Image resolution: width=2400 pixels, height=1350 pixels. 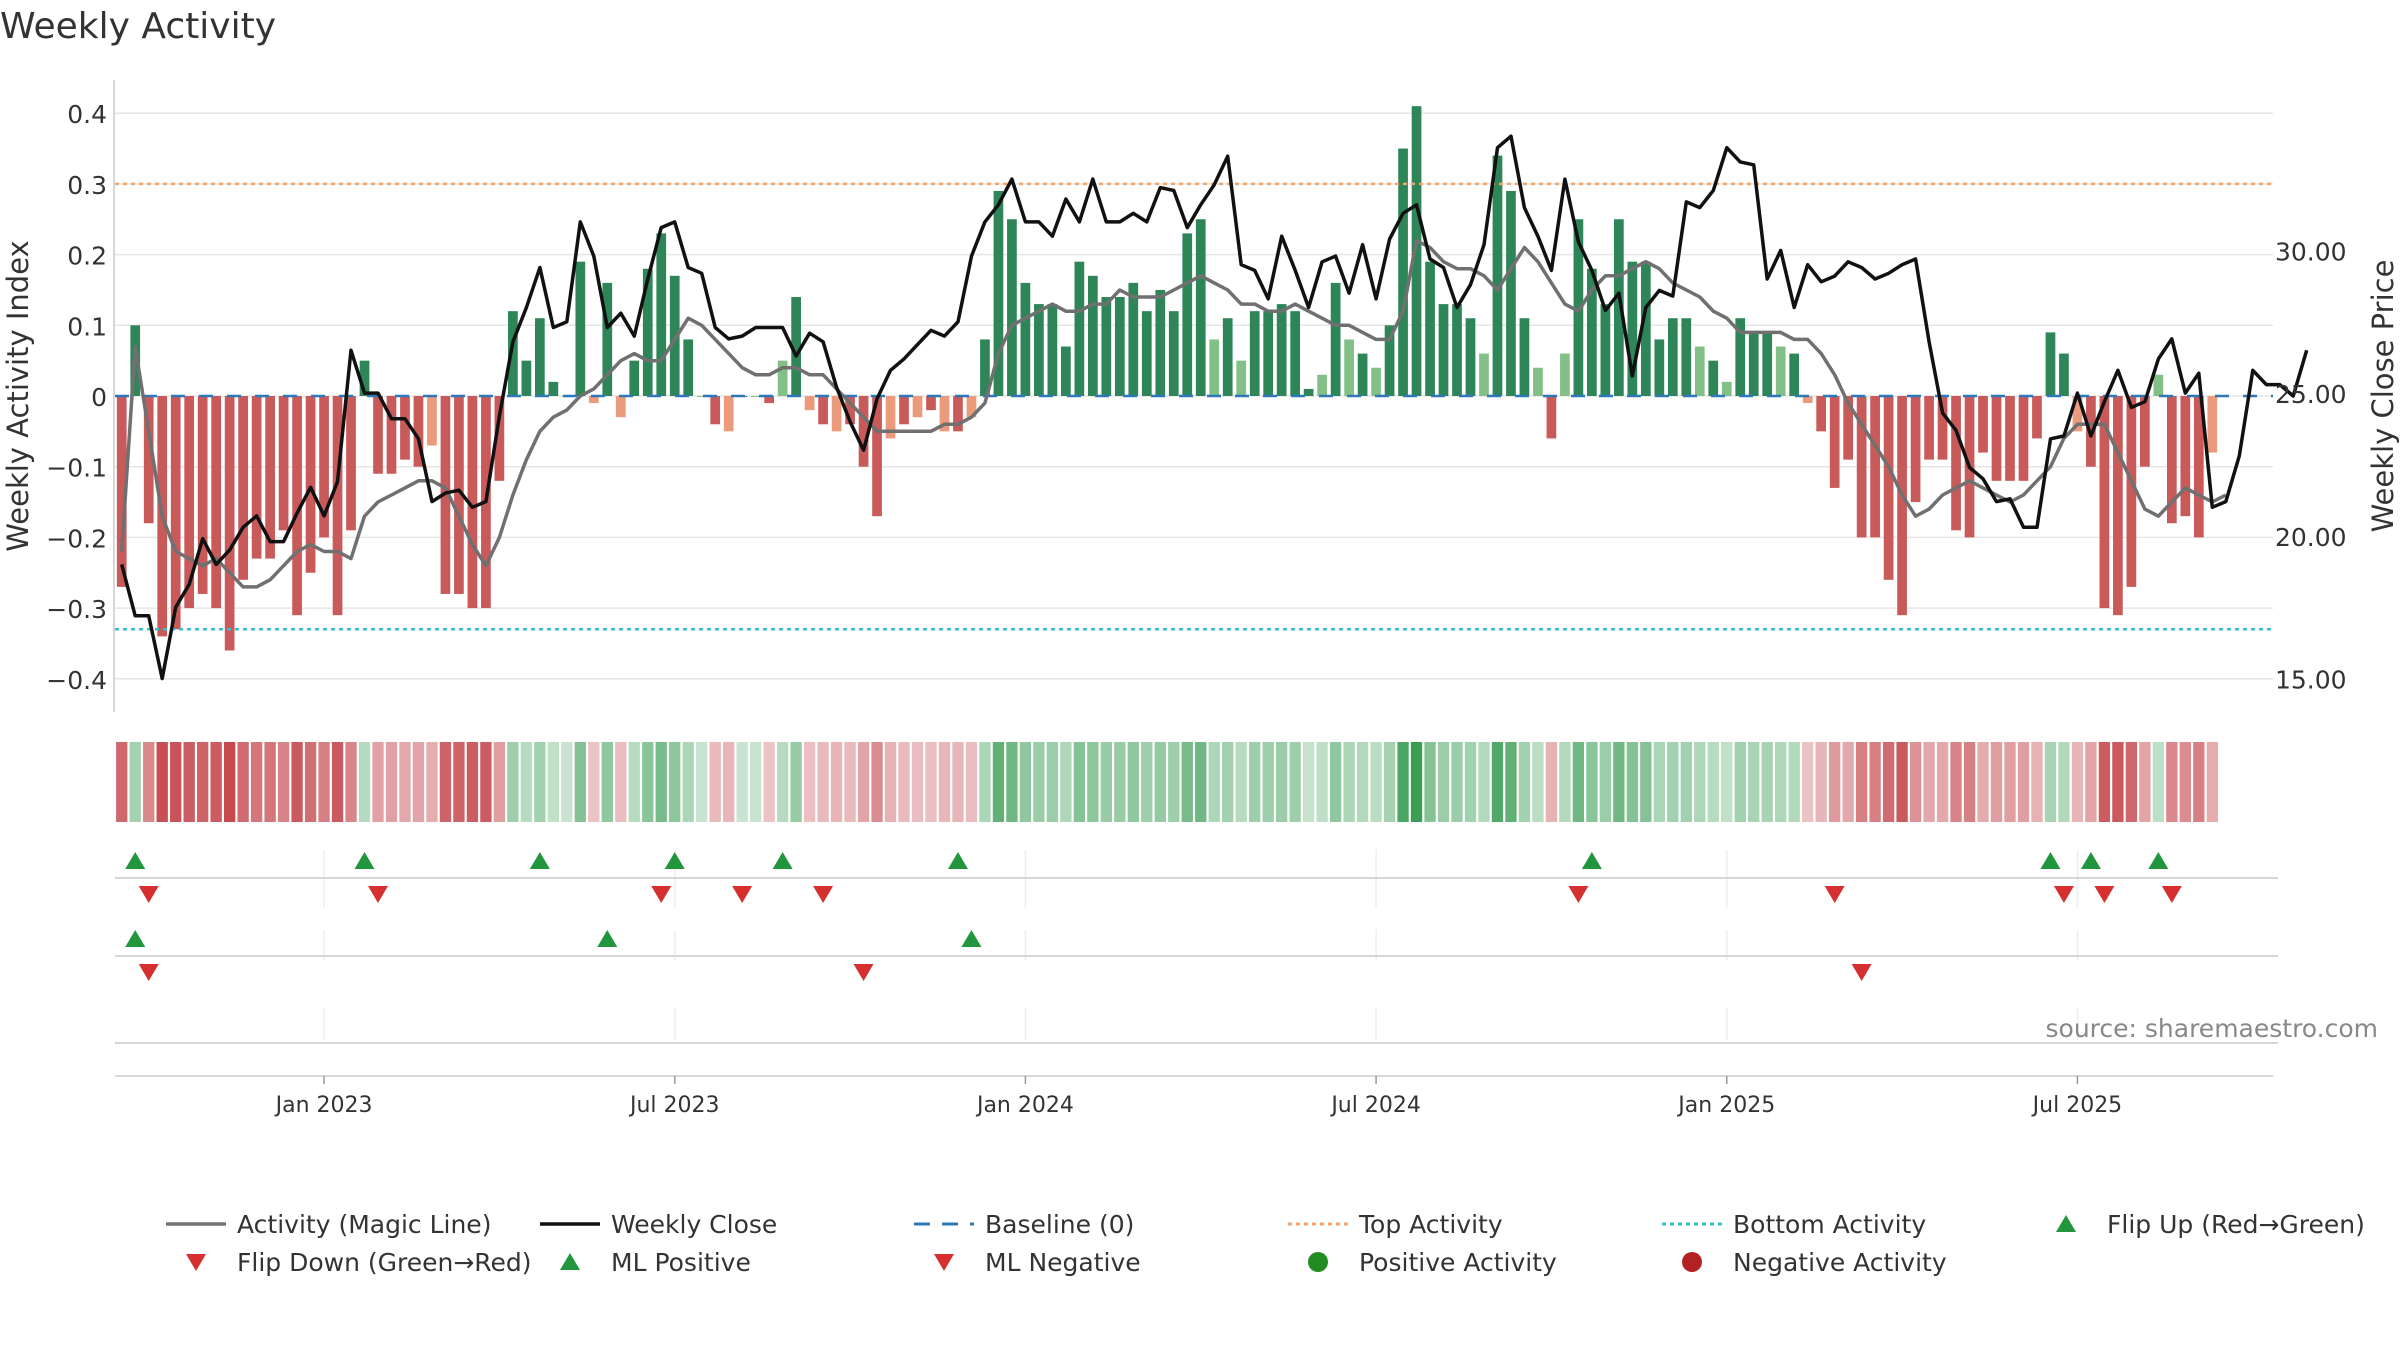 I want to click on left-axis: 0.4 0.3 0.2 0.1 0 −0.1 −0.2 −0.3 −0.4, so click(x=80, y=396).